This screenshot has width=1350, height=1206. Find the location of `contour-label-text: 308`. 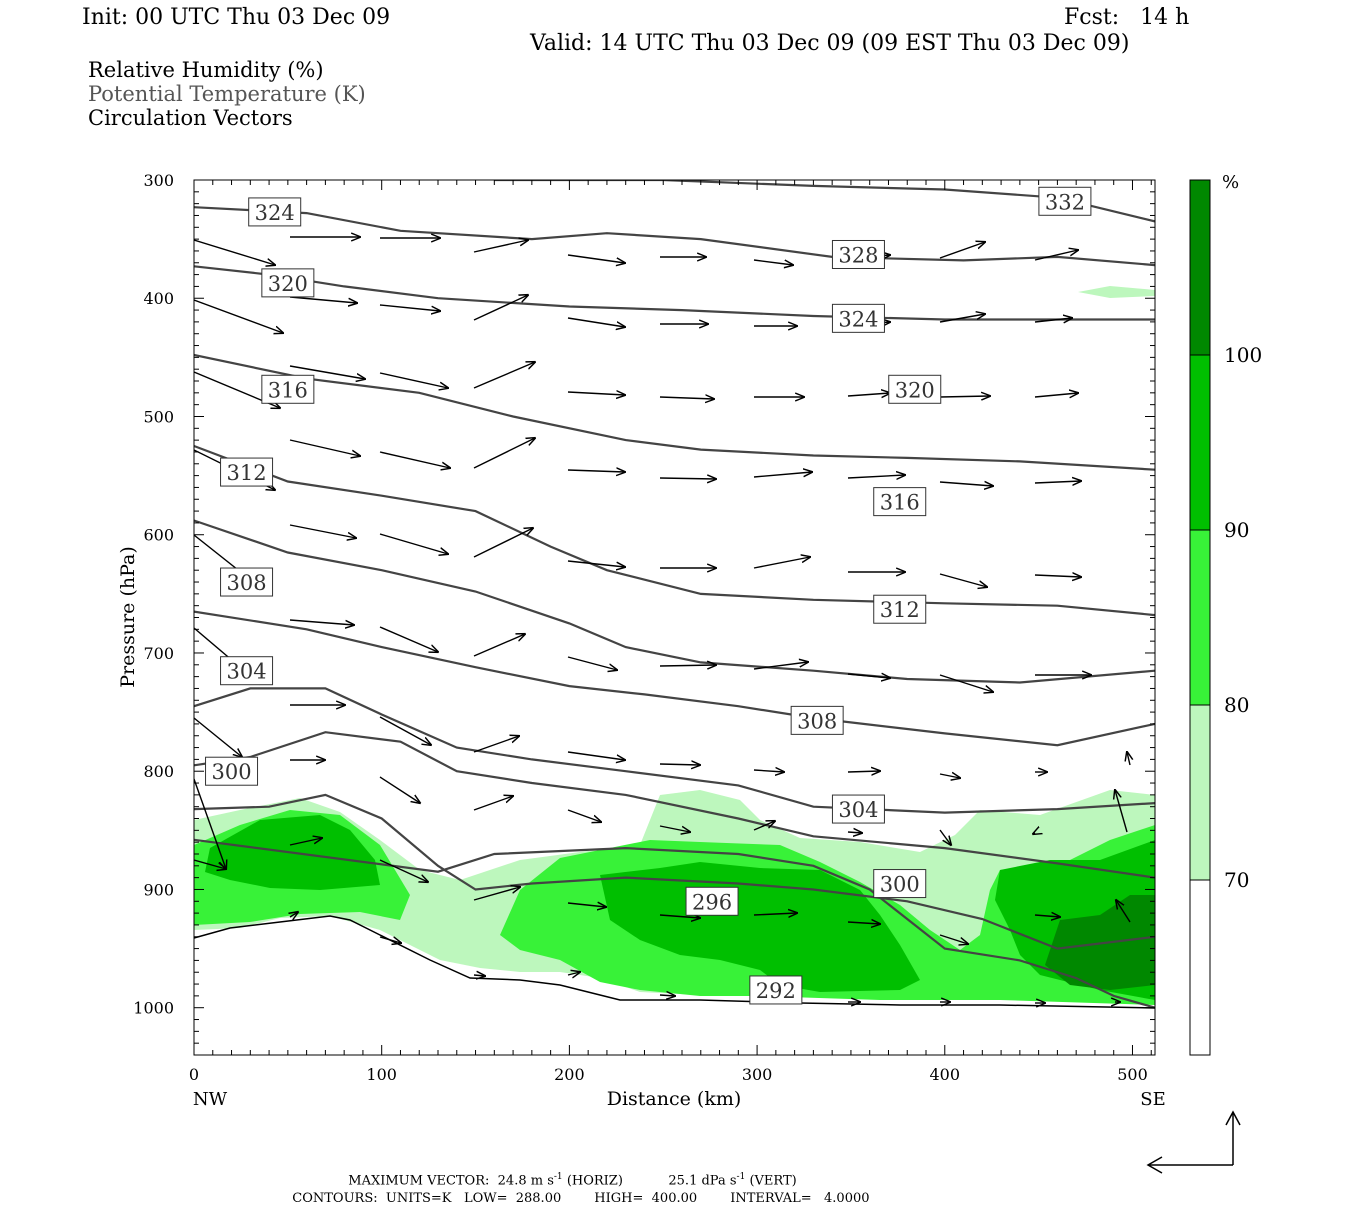

contour-label-text: 308 is located at coordinates (247, 583).